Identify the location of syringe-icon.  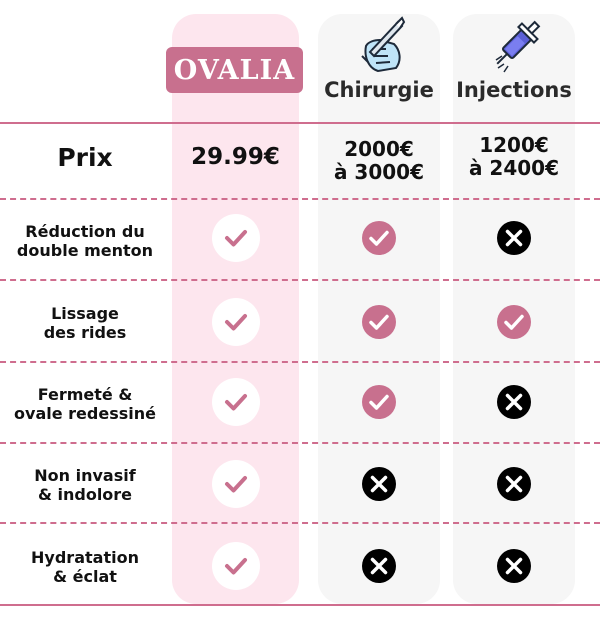
(518, 46).